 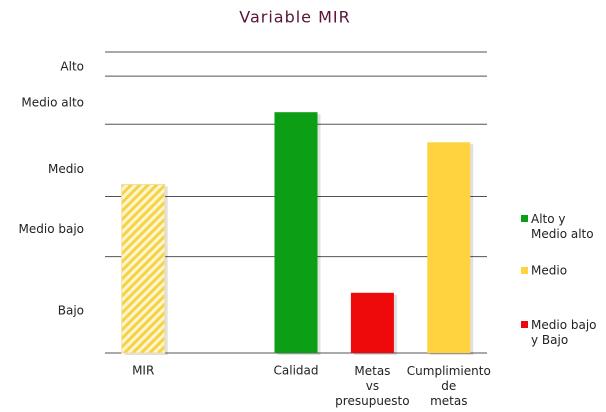 What do you see at coordinates (52, 103) in the screenshot?
I see `y-tick-label: Medio alto` at bounding box center [52, 103].